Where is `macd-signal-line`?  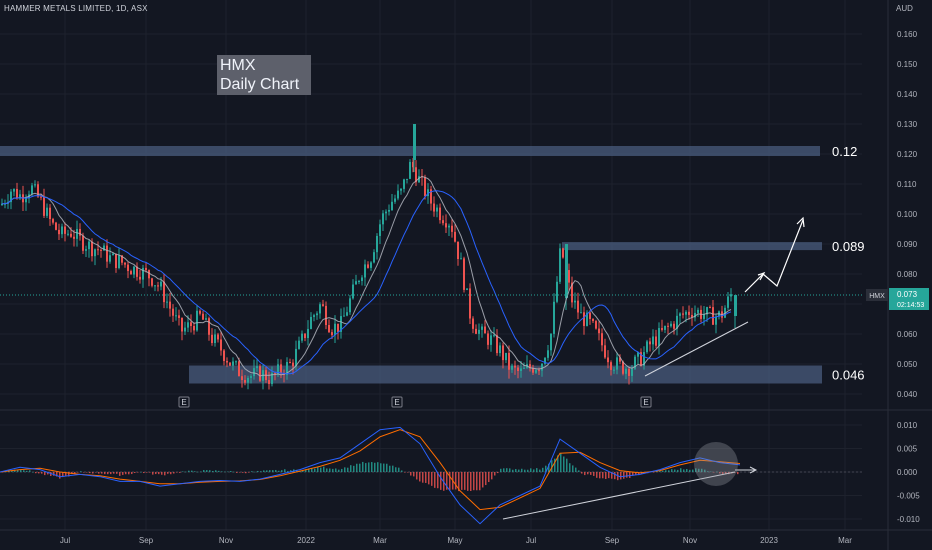 macd-signal-line is located at coordinates (370, 470).